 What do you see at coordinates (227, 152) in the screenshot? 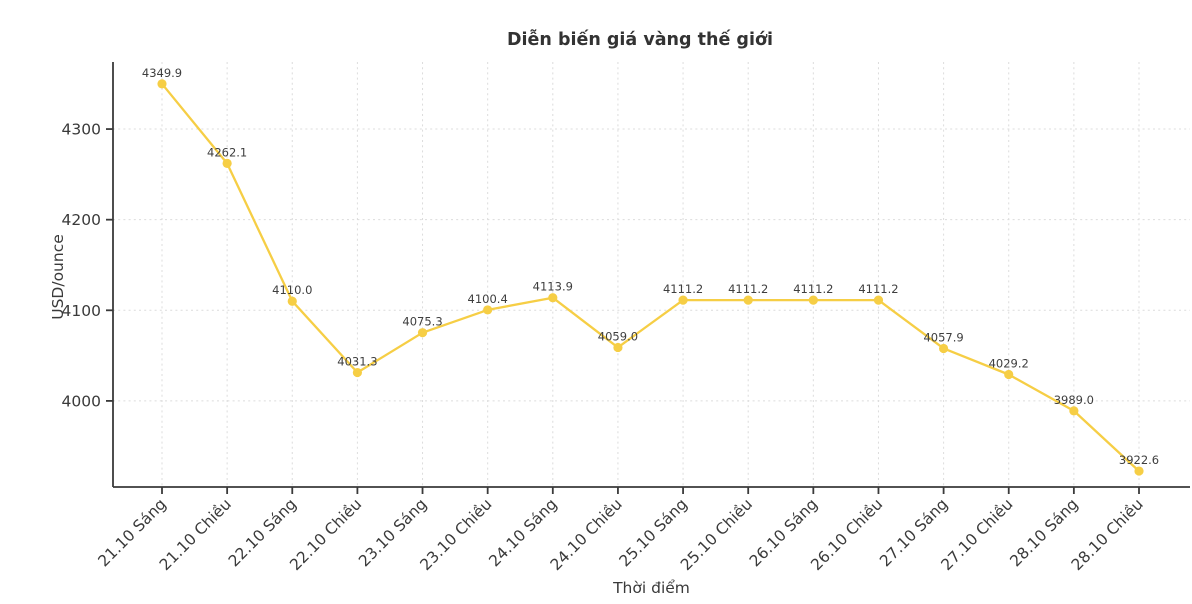
I see `data-point-label: 4262.1` at bounding box center [227, 152].